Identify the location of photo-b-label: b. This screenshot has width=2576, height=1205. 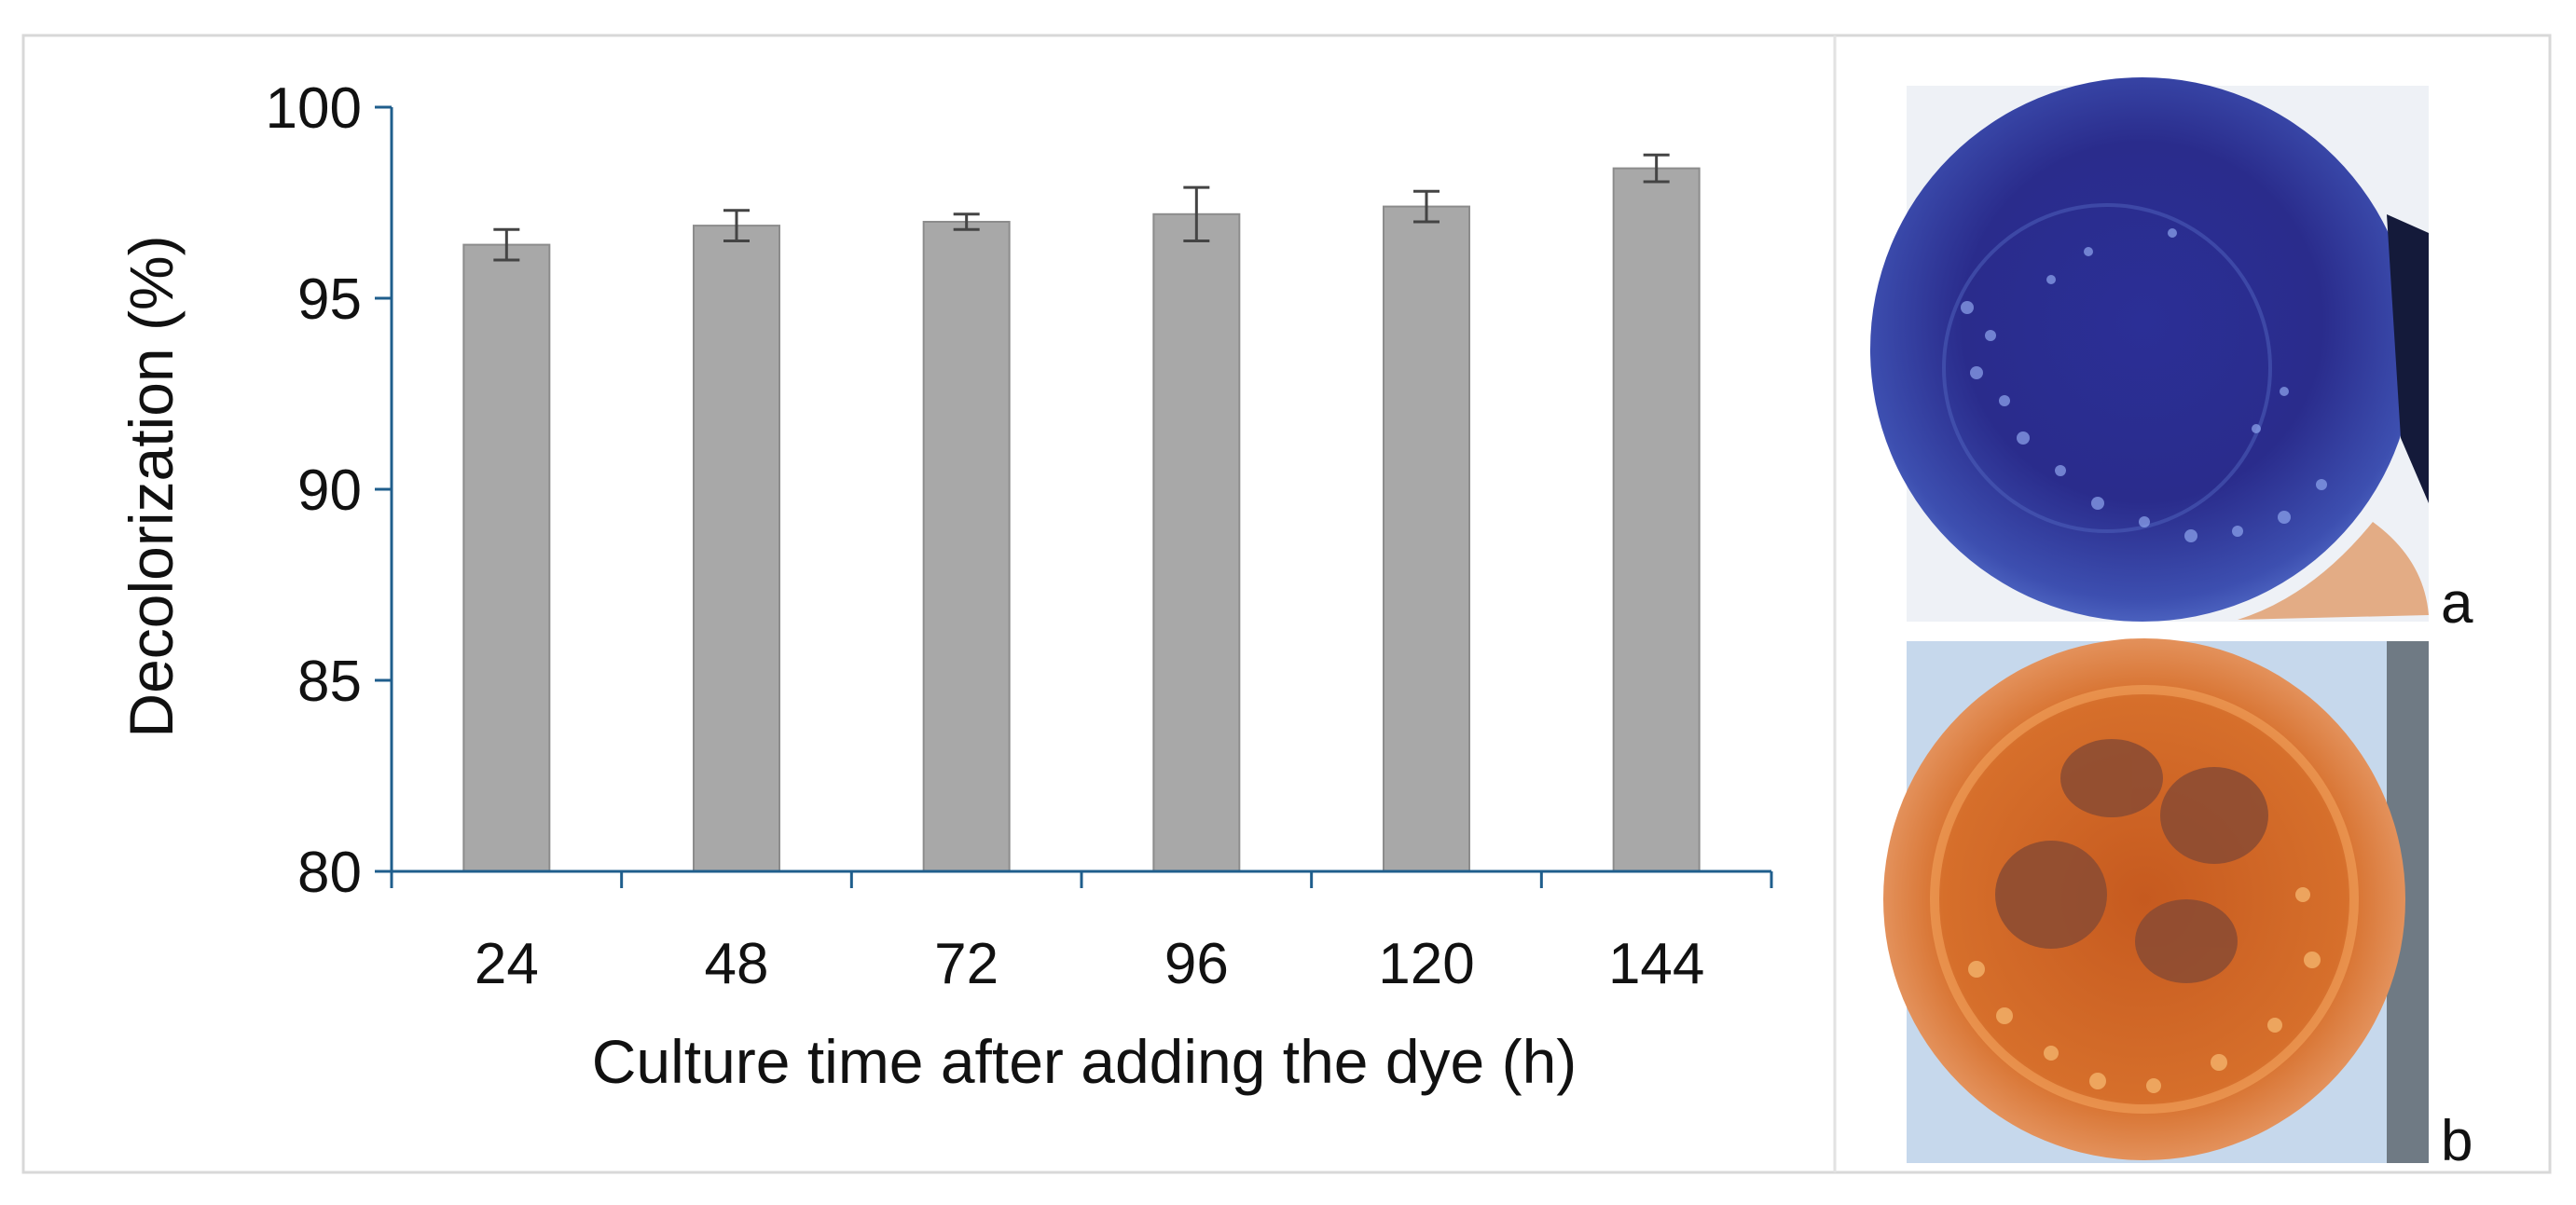
(2457, 1141).